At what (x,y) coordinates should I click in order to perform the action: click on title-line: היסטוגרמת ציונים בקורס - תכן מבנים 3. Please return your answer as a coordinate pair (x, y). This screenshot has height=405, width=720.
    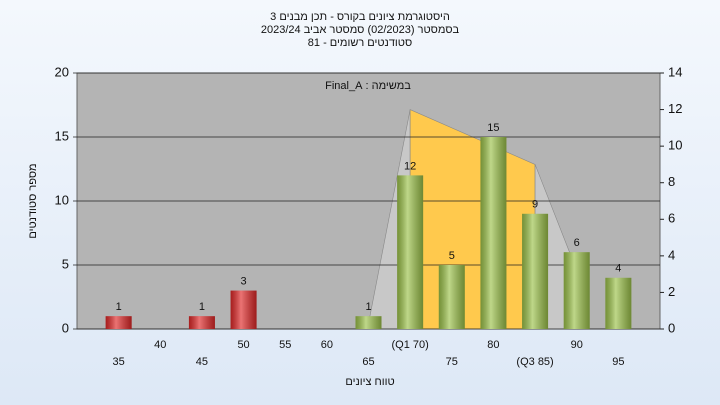
    Looking at the image, I should click on (360, 17).